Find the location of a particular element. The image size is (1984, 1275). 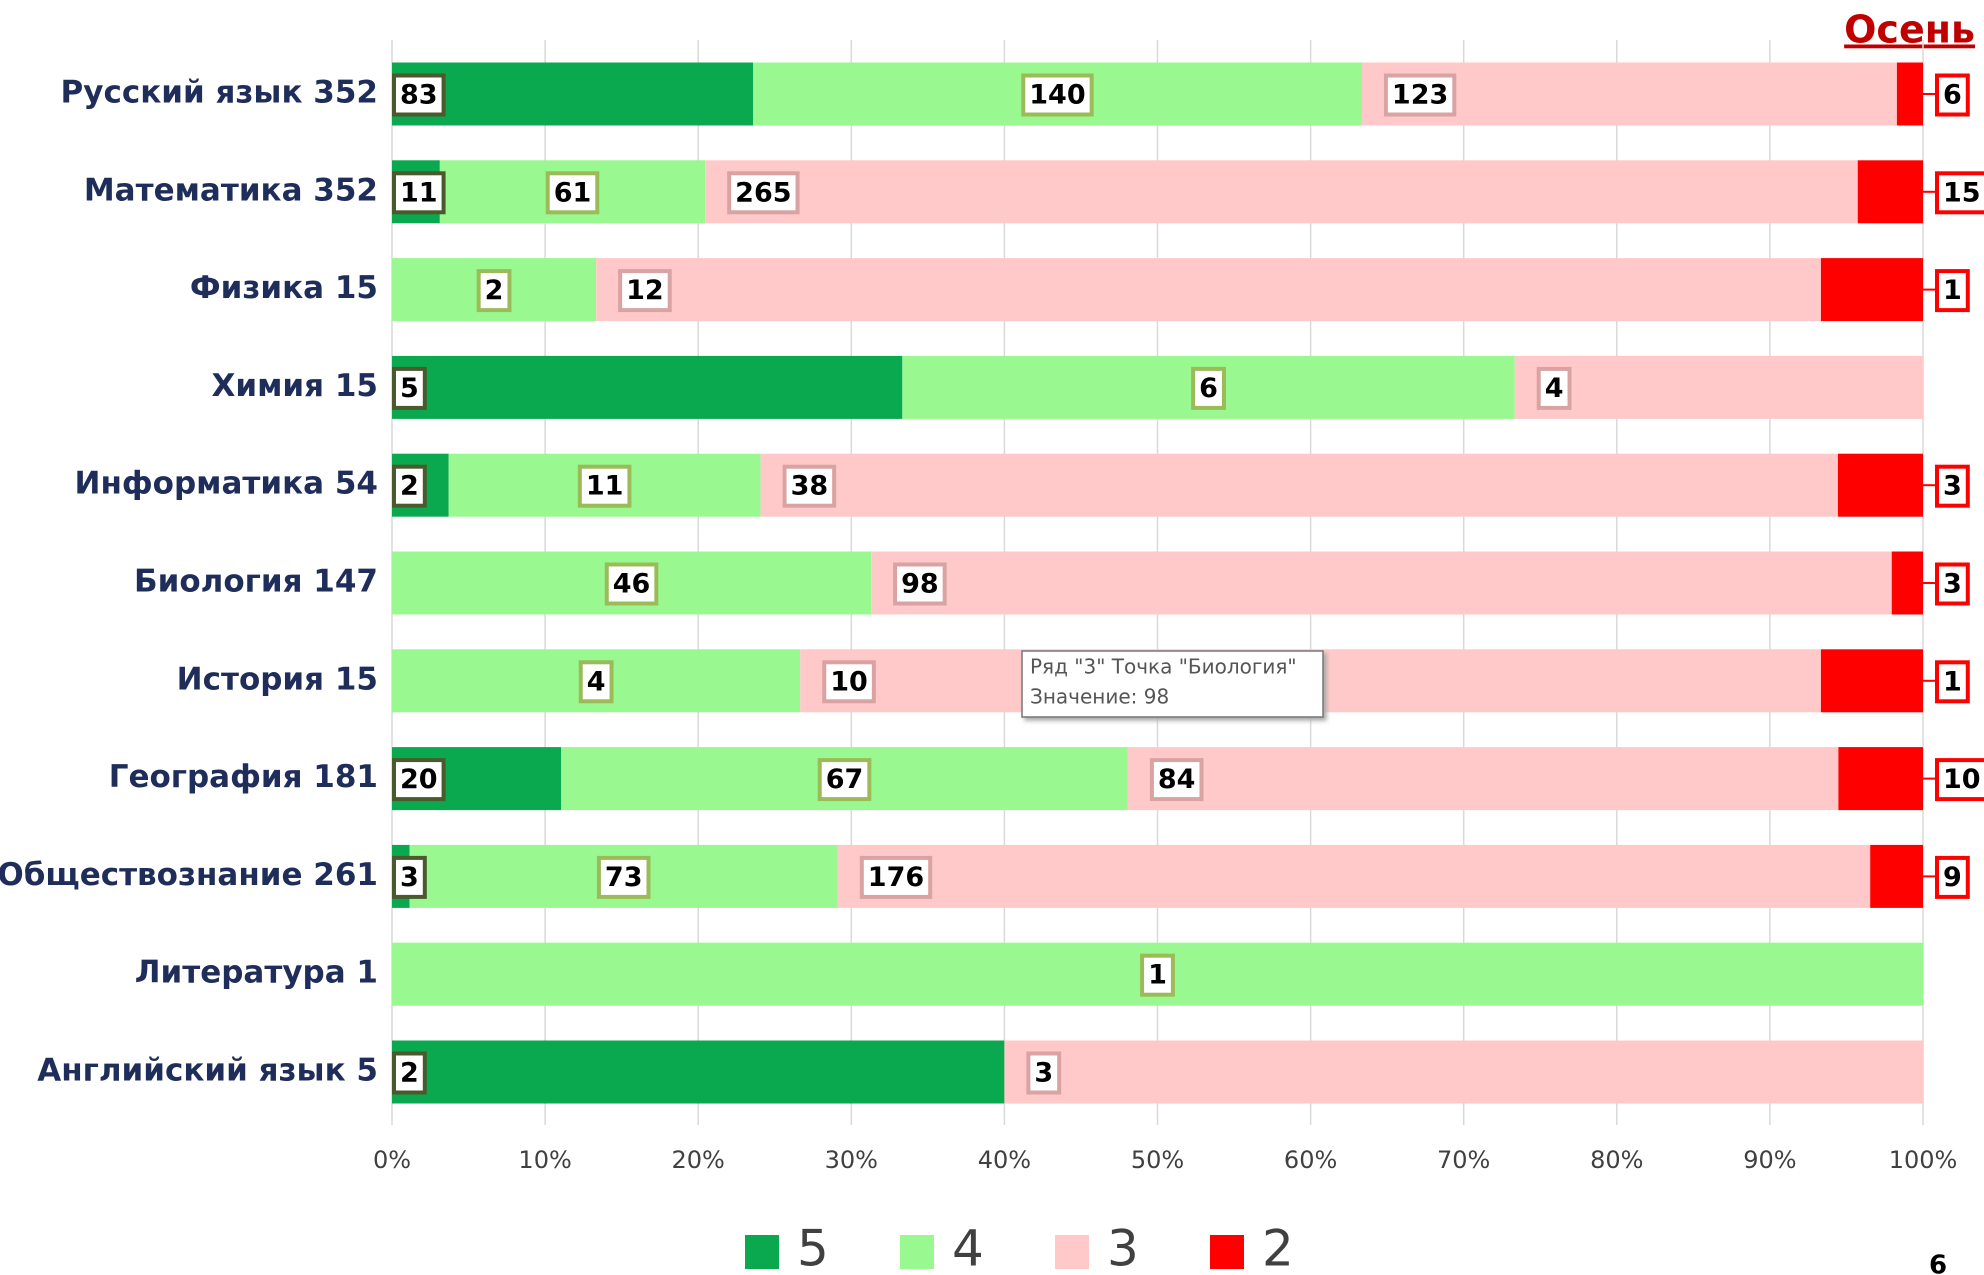

data-label: 9 is located at coordinates (1952, 877).